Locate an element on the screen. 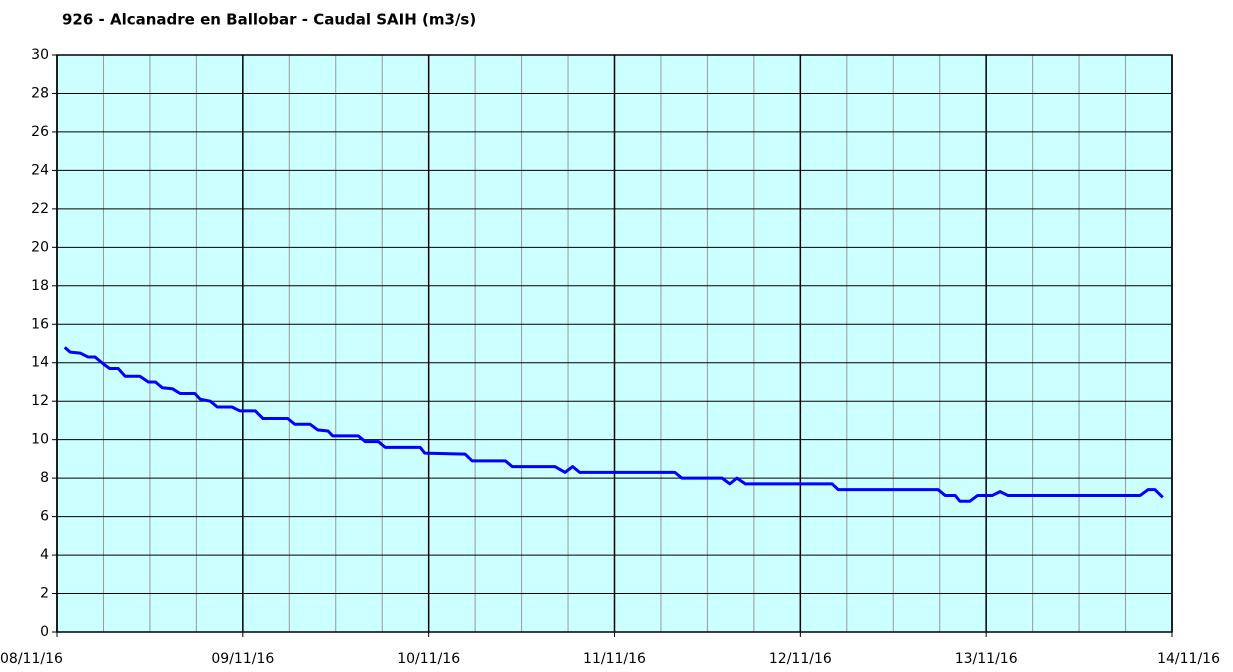  y-tick-label: 26 is located at coordinates (40, 132).